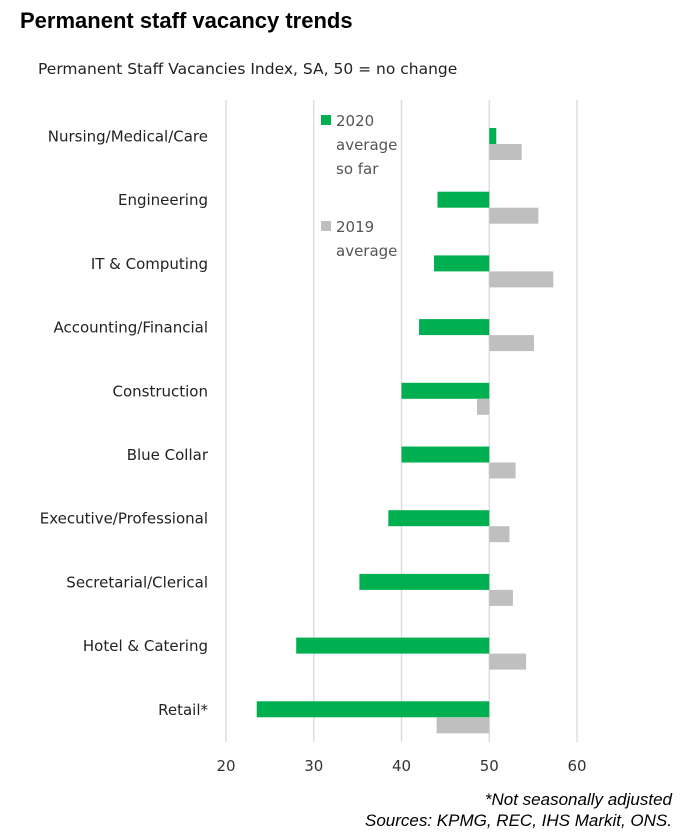 Image resolution: width=682 pixels, height=835 pixels. What do you see at coordinates (576, 766) in the screenshot?
I see `x-tick-label: 60` at bounding box center [576, 766].